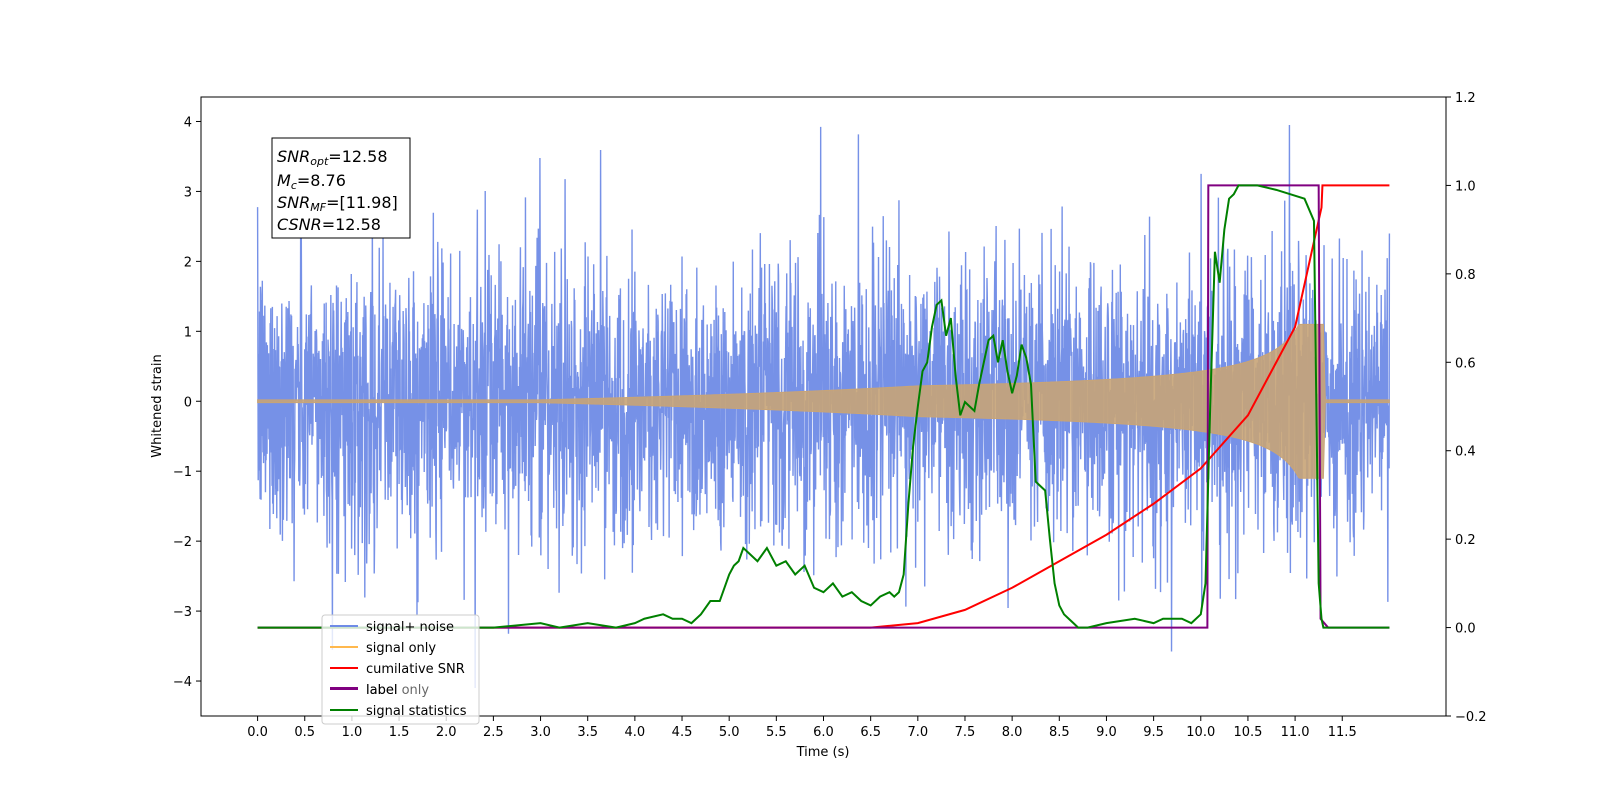 This screenshot has height=800, width=1600. What do you see at coordinates (311, 181) in the screenshot?
I see `stat-mc: Mc=8.76` at bounding box center [311, 181].